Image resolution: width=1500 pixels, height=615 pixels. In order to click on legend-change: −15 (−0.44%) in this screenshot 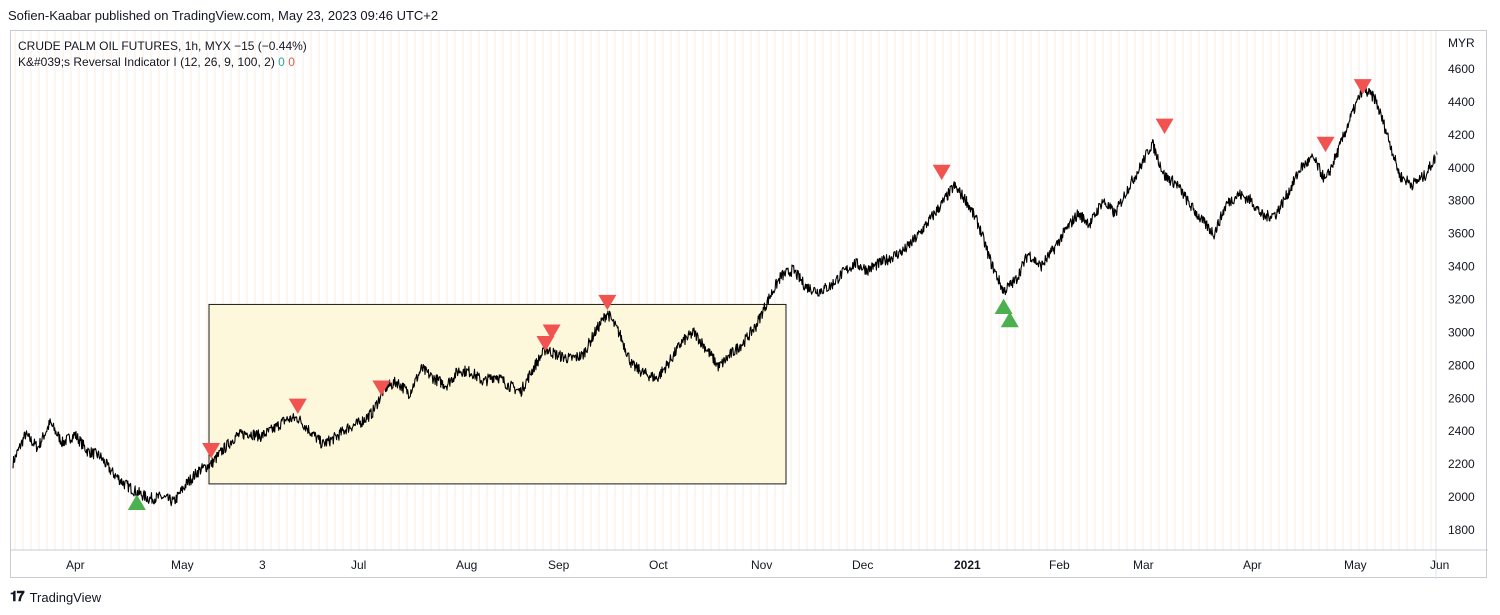, I will do `click(270, 46)`.